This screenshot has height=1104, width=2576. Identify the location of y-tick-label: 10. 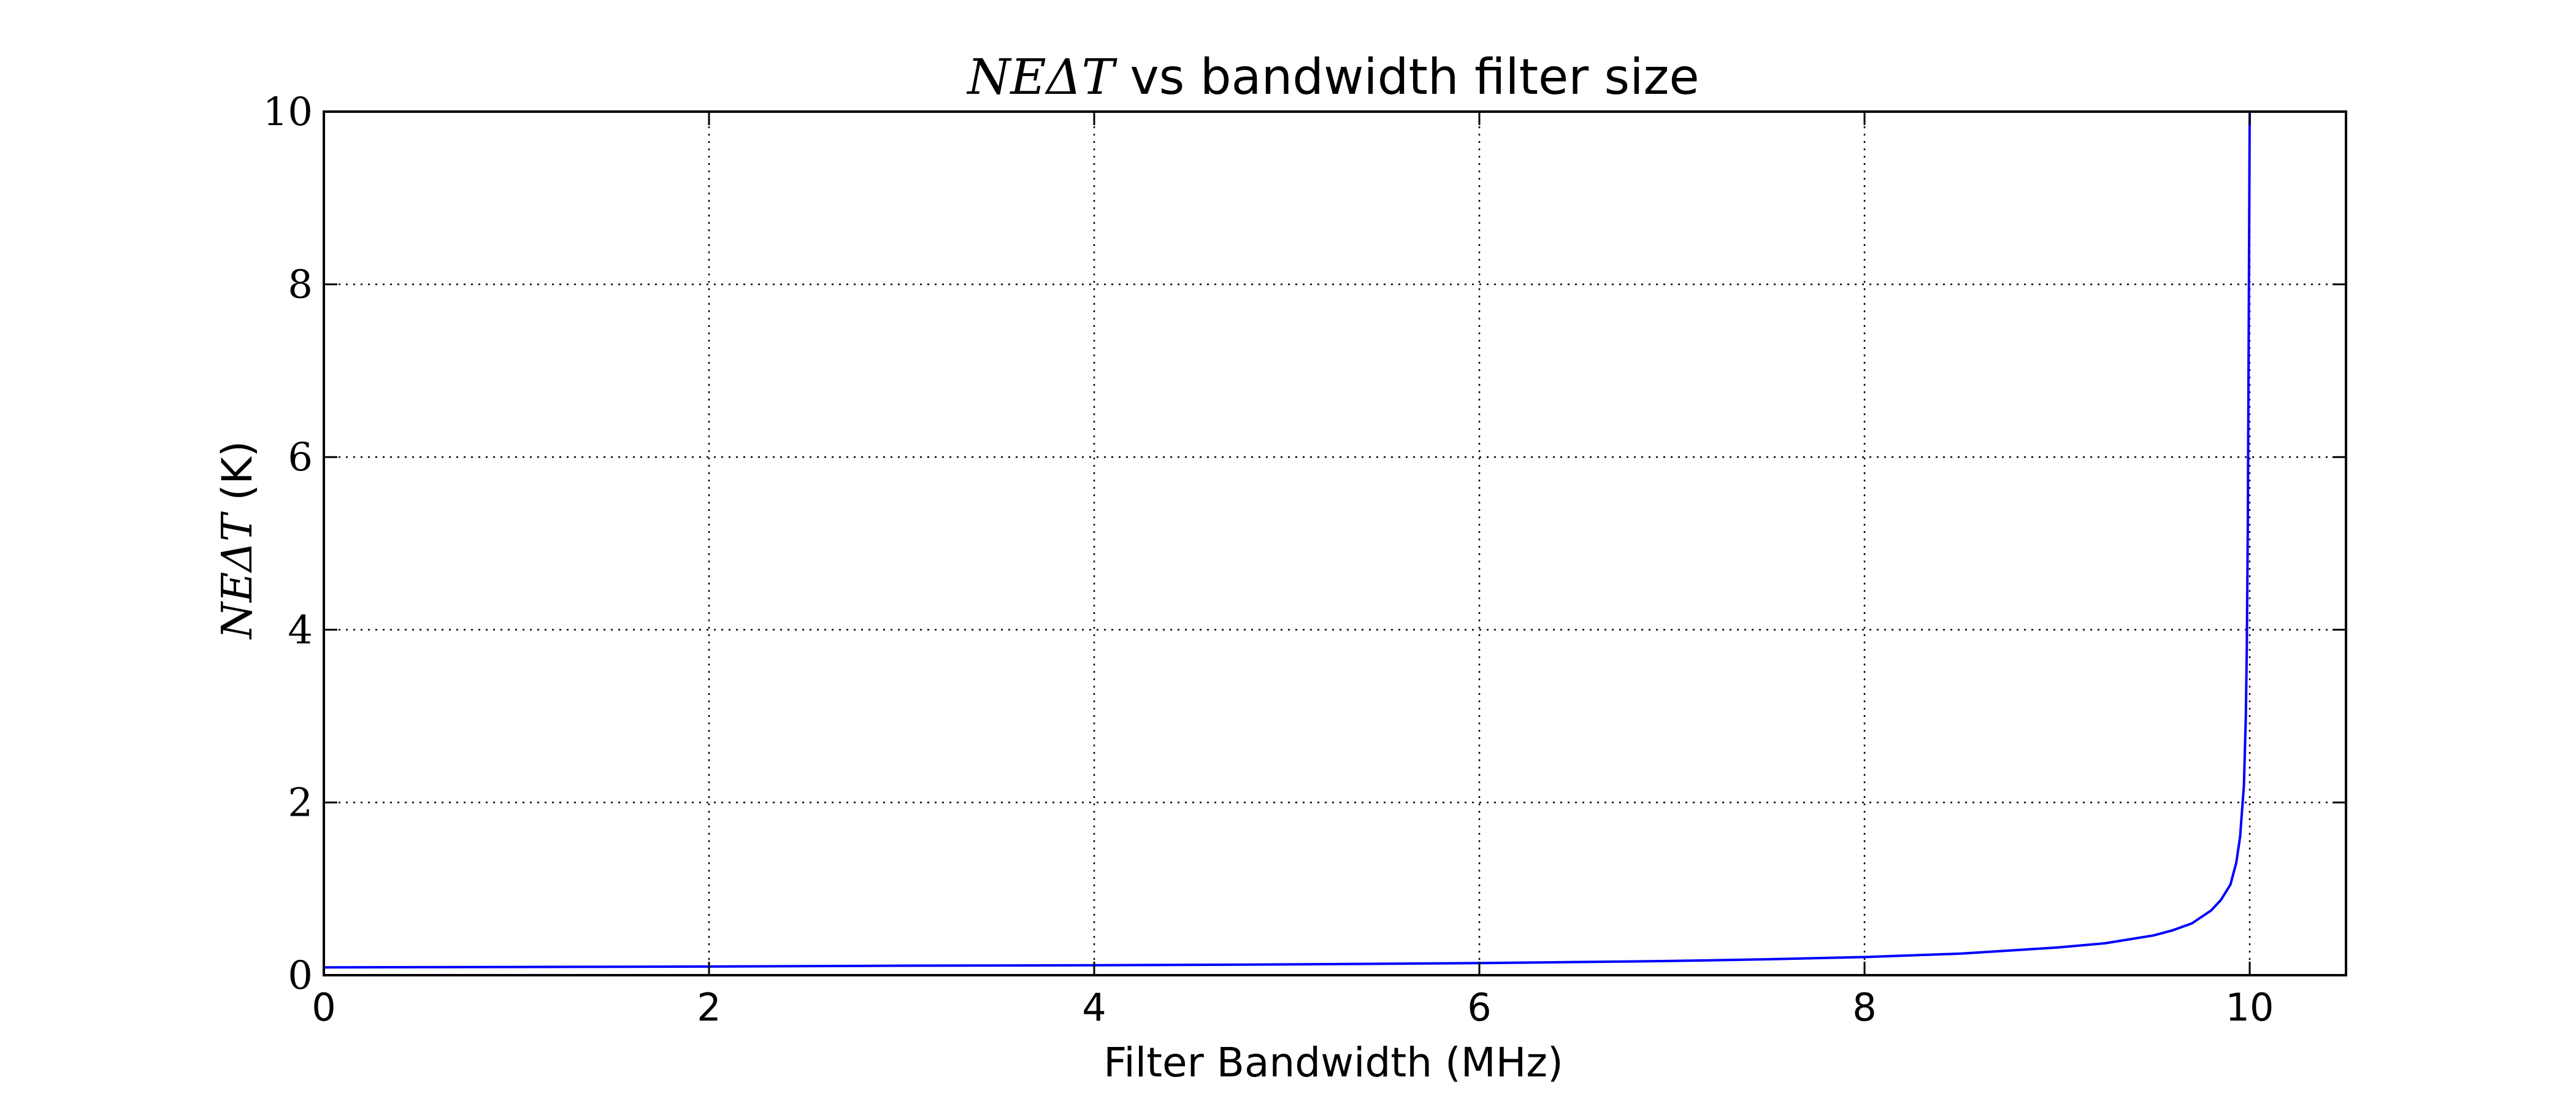
(288, 112).